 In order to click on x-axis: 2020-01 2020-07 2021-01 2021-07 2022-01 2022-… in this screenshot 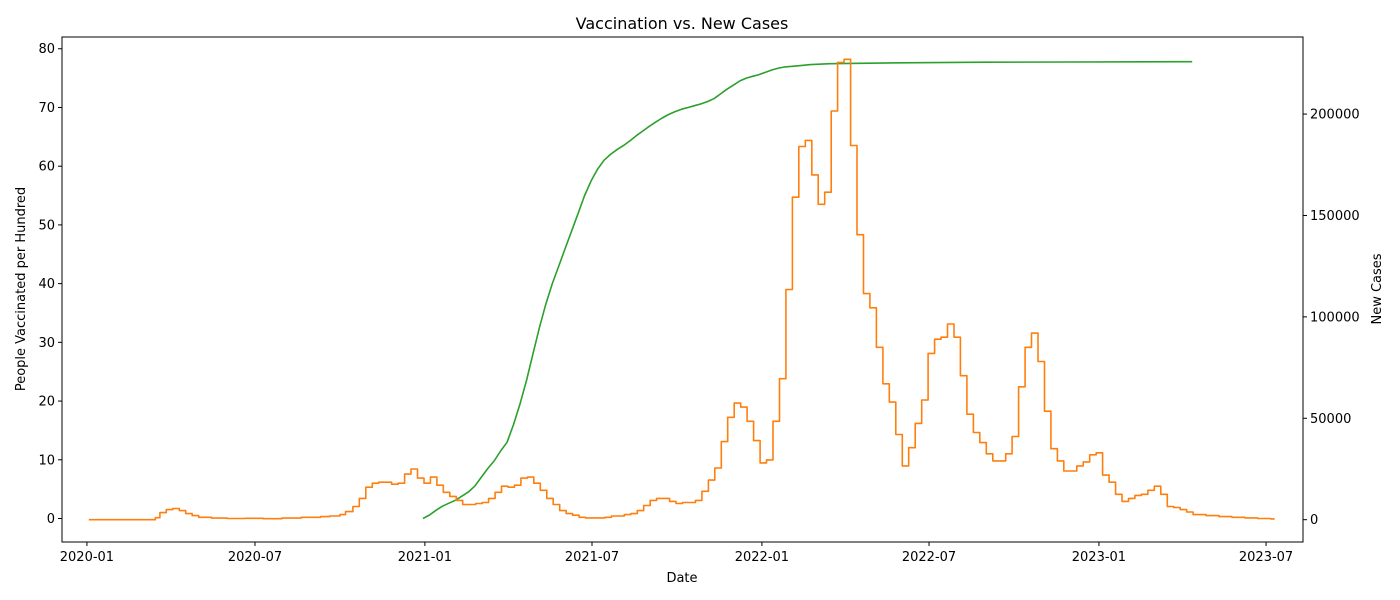, I will do `click(676, 553)`.